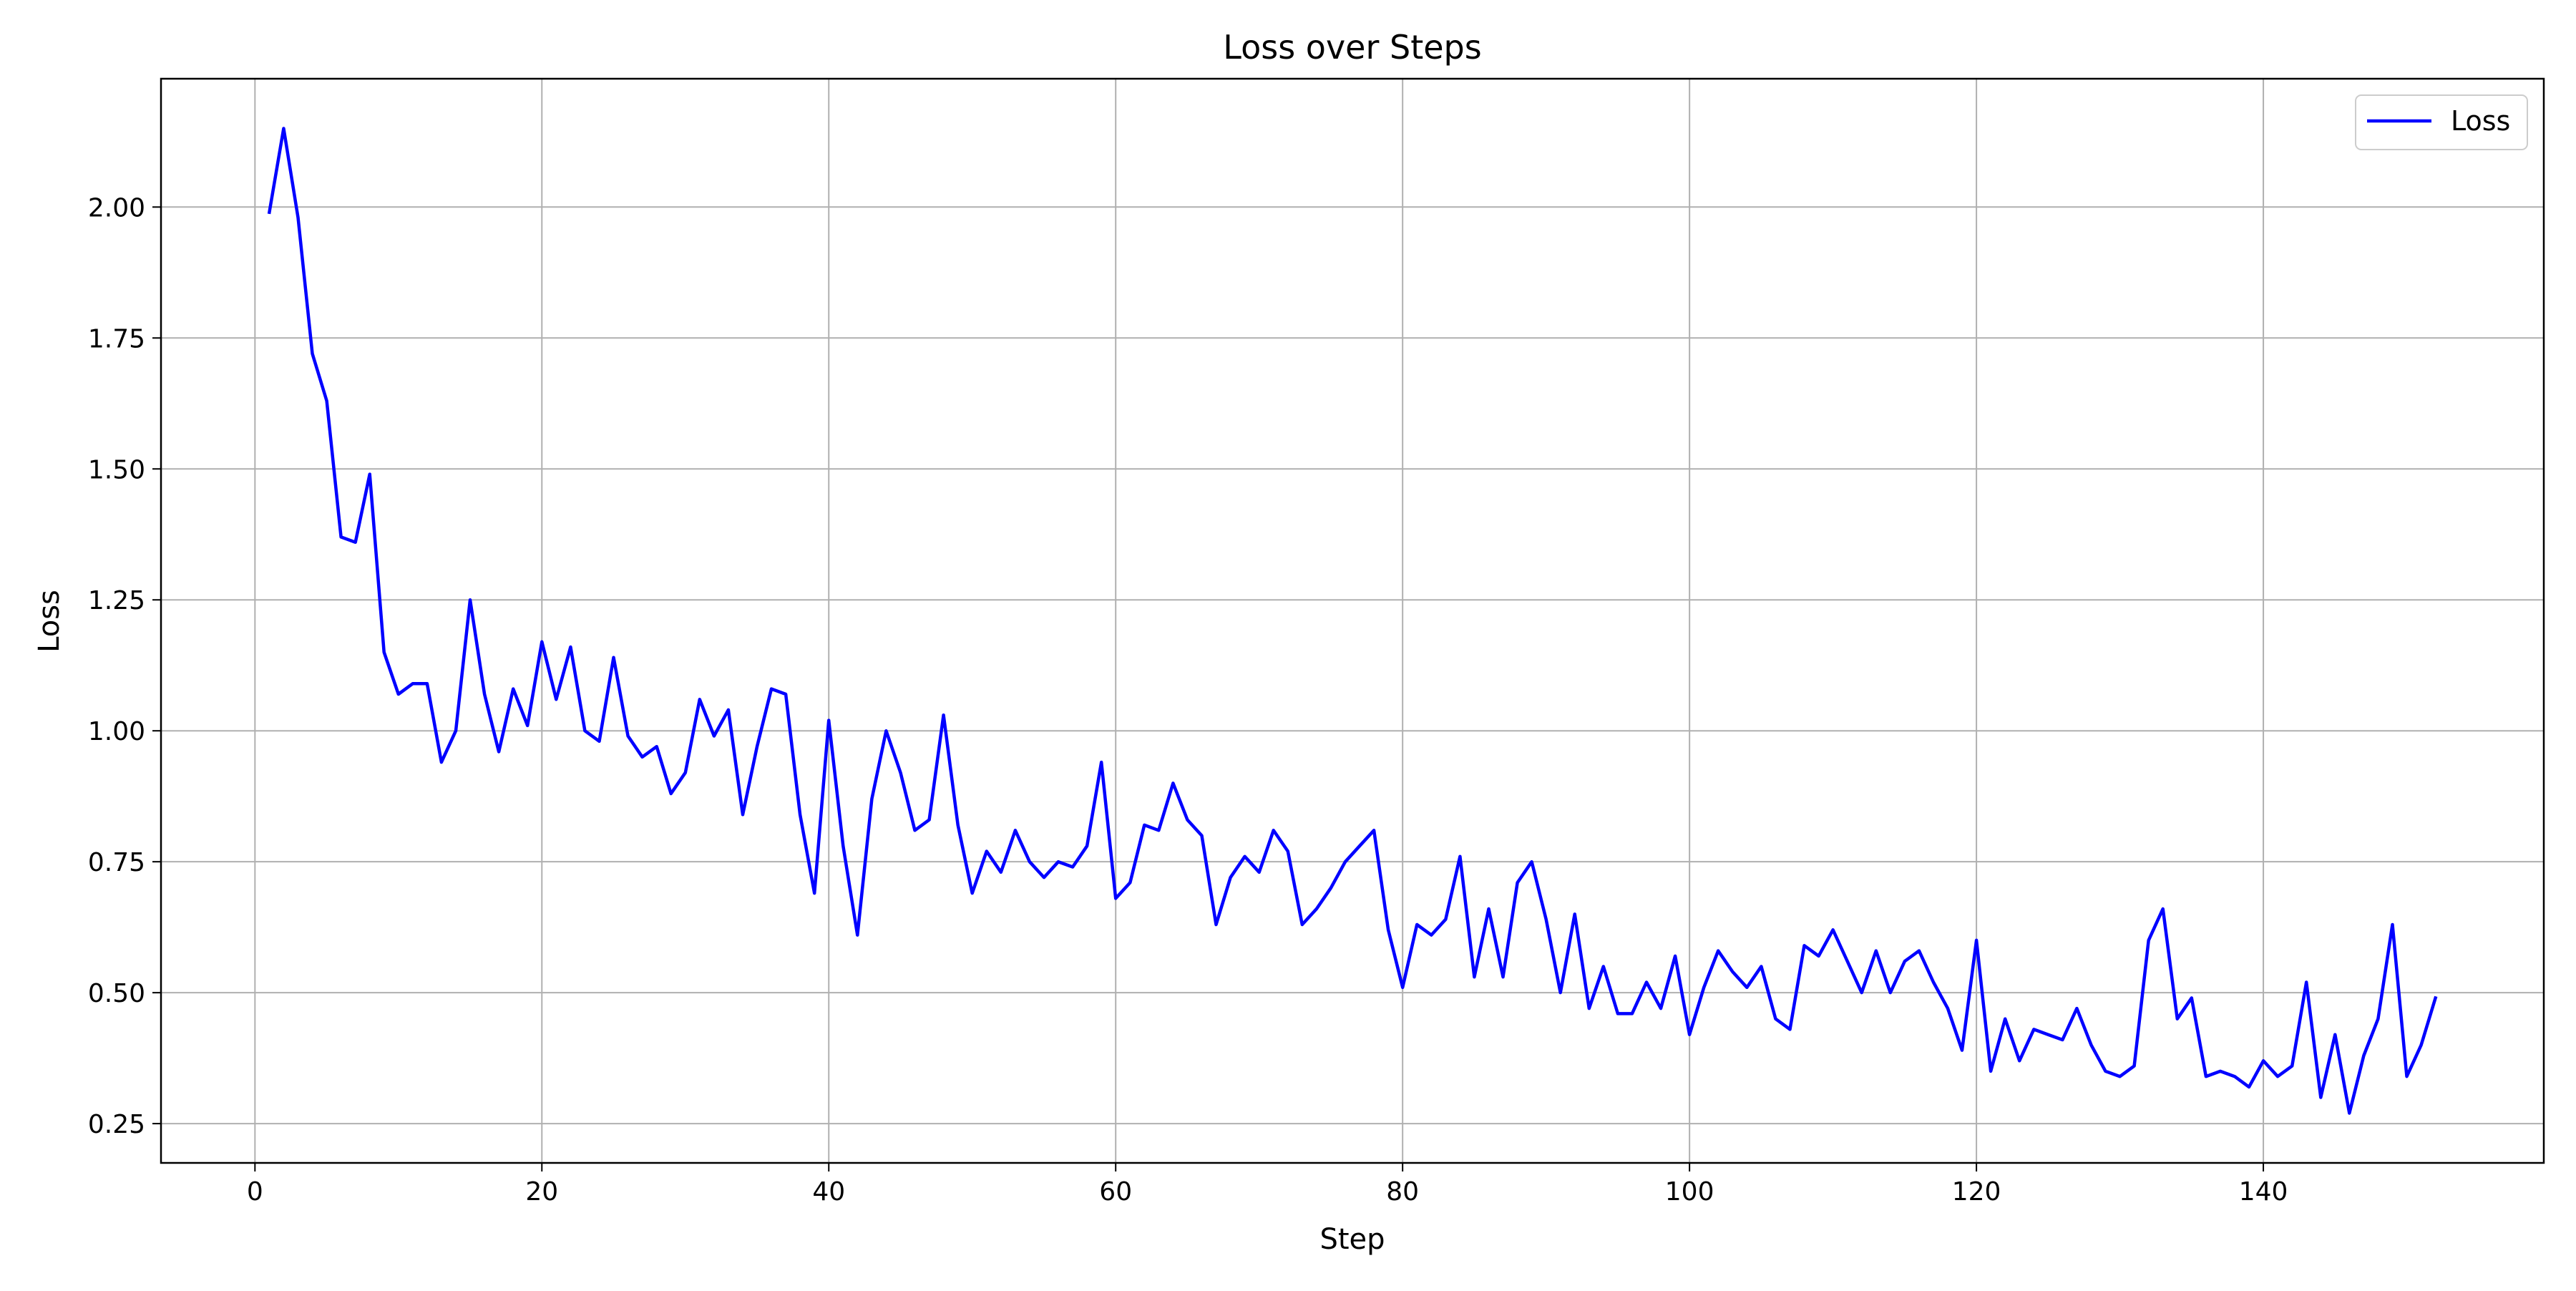 Image resolution: width=2576 pixels, height=1291 pixels. What do you see at coordinates (116, 208) in the screenshot?
I see `y-tick-label: 2.00` at bounding box center [116, 208].